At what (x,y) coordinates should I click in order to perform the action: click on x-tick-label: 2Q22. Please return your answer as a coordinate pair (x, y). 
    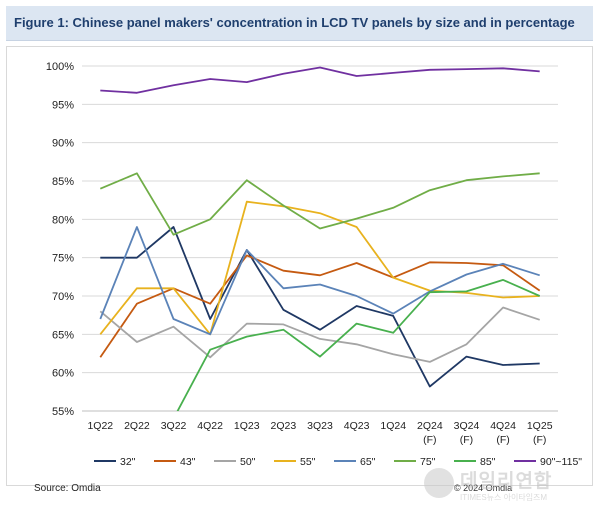
    Looking at the image, I should click on (137, 426).